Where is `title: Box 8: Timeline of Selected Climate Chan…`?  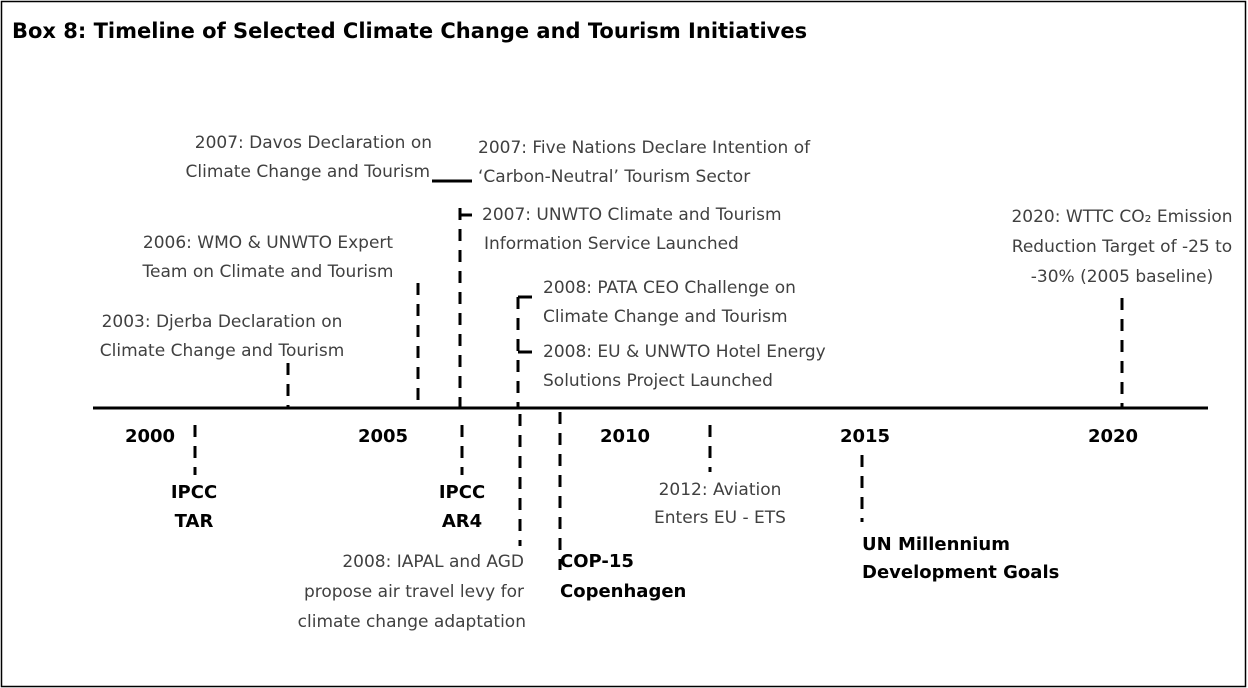
title: Box 8: Timeline of Selected Climate Chan… is located at coordinates (409, 31).